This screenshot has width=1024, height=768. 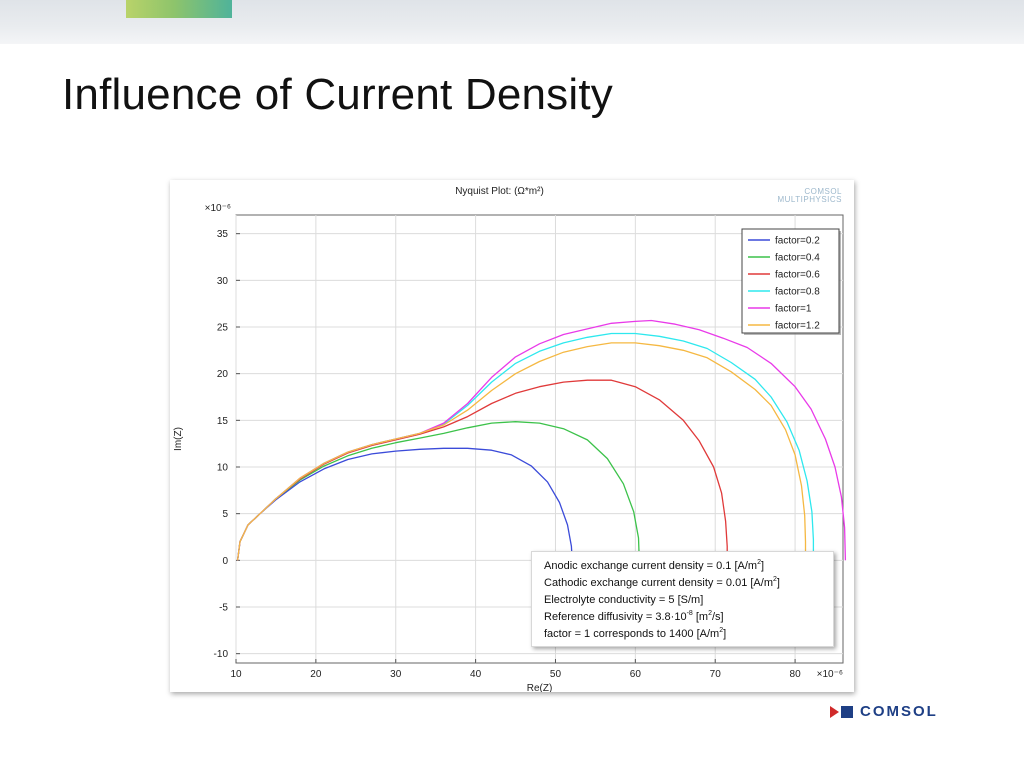 What do you see at coordinates (797, 292) in the screenshot?
I see `legend-entry: factor=0.8` at bounding box center [797, 292].